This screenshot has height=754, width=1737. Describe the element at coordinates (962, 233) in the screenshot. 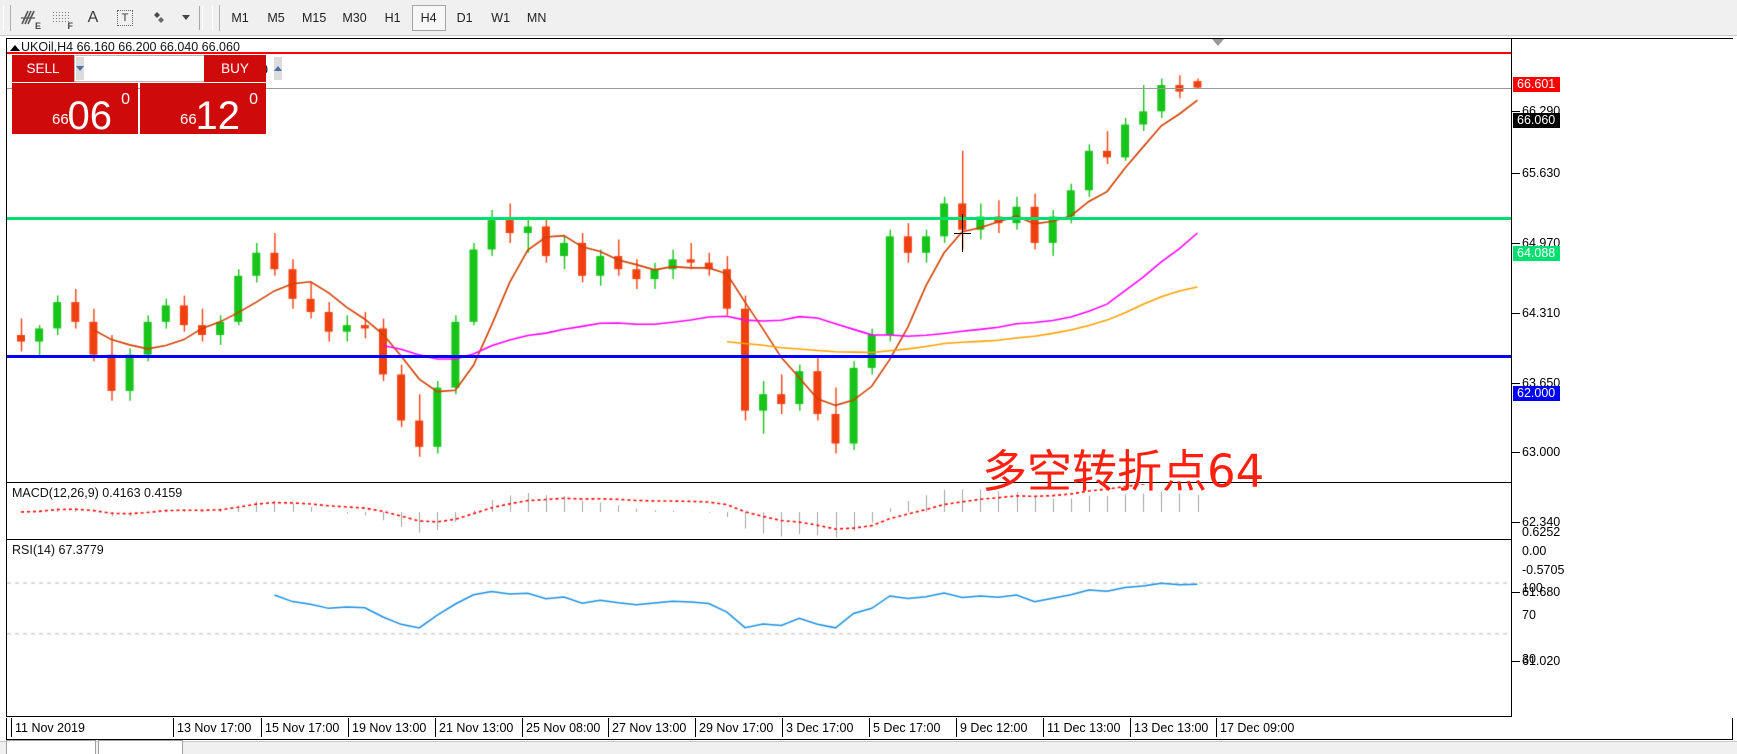

I see `crosshair-horizontal` at that location.